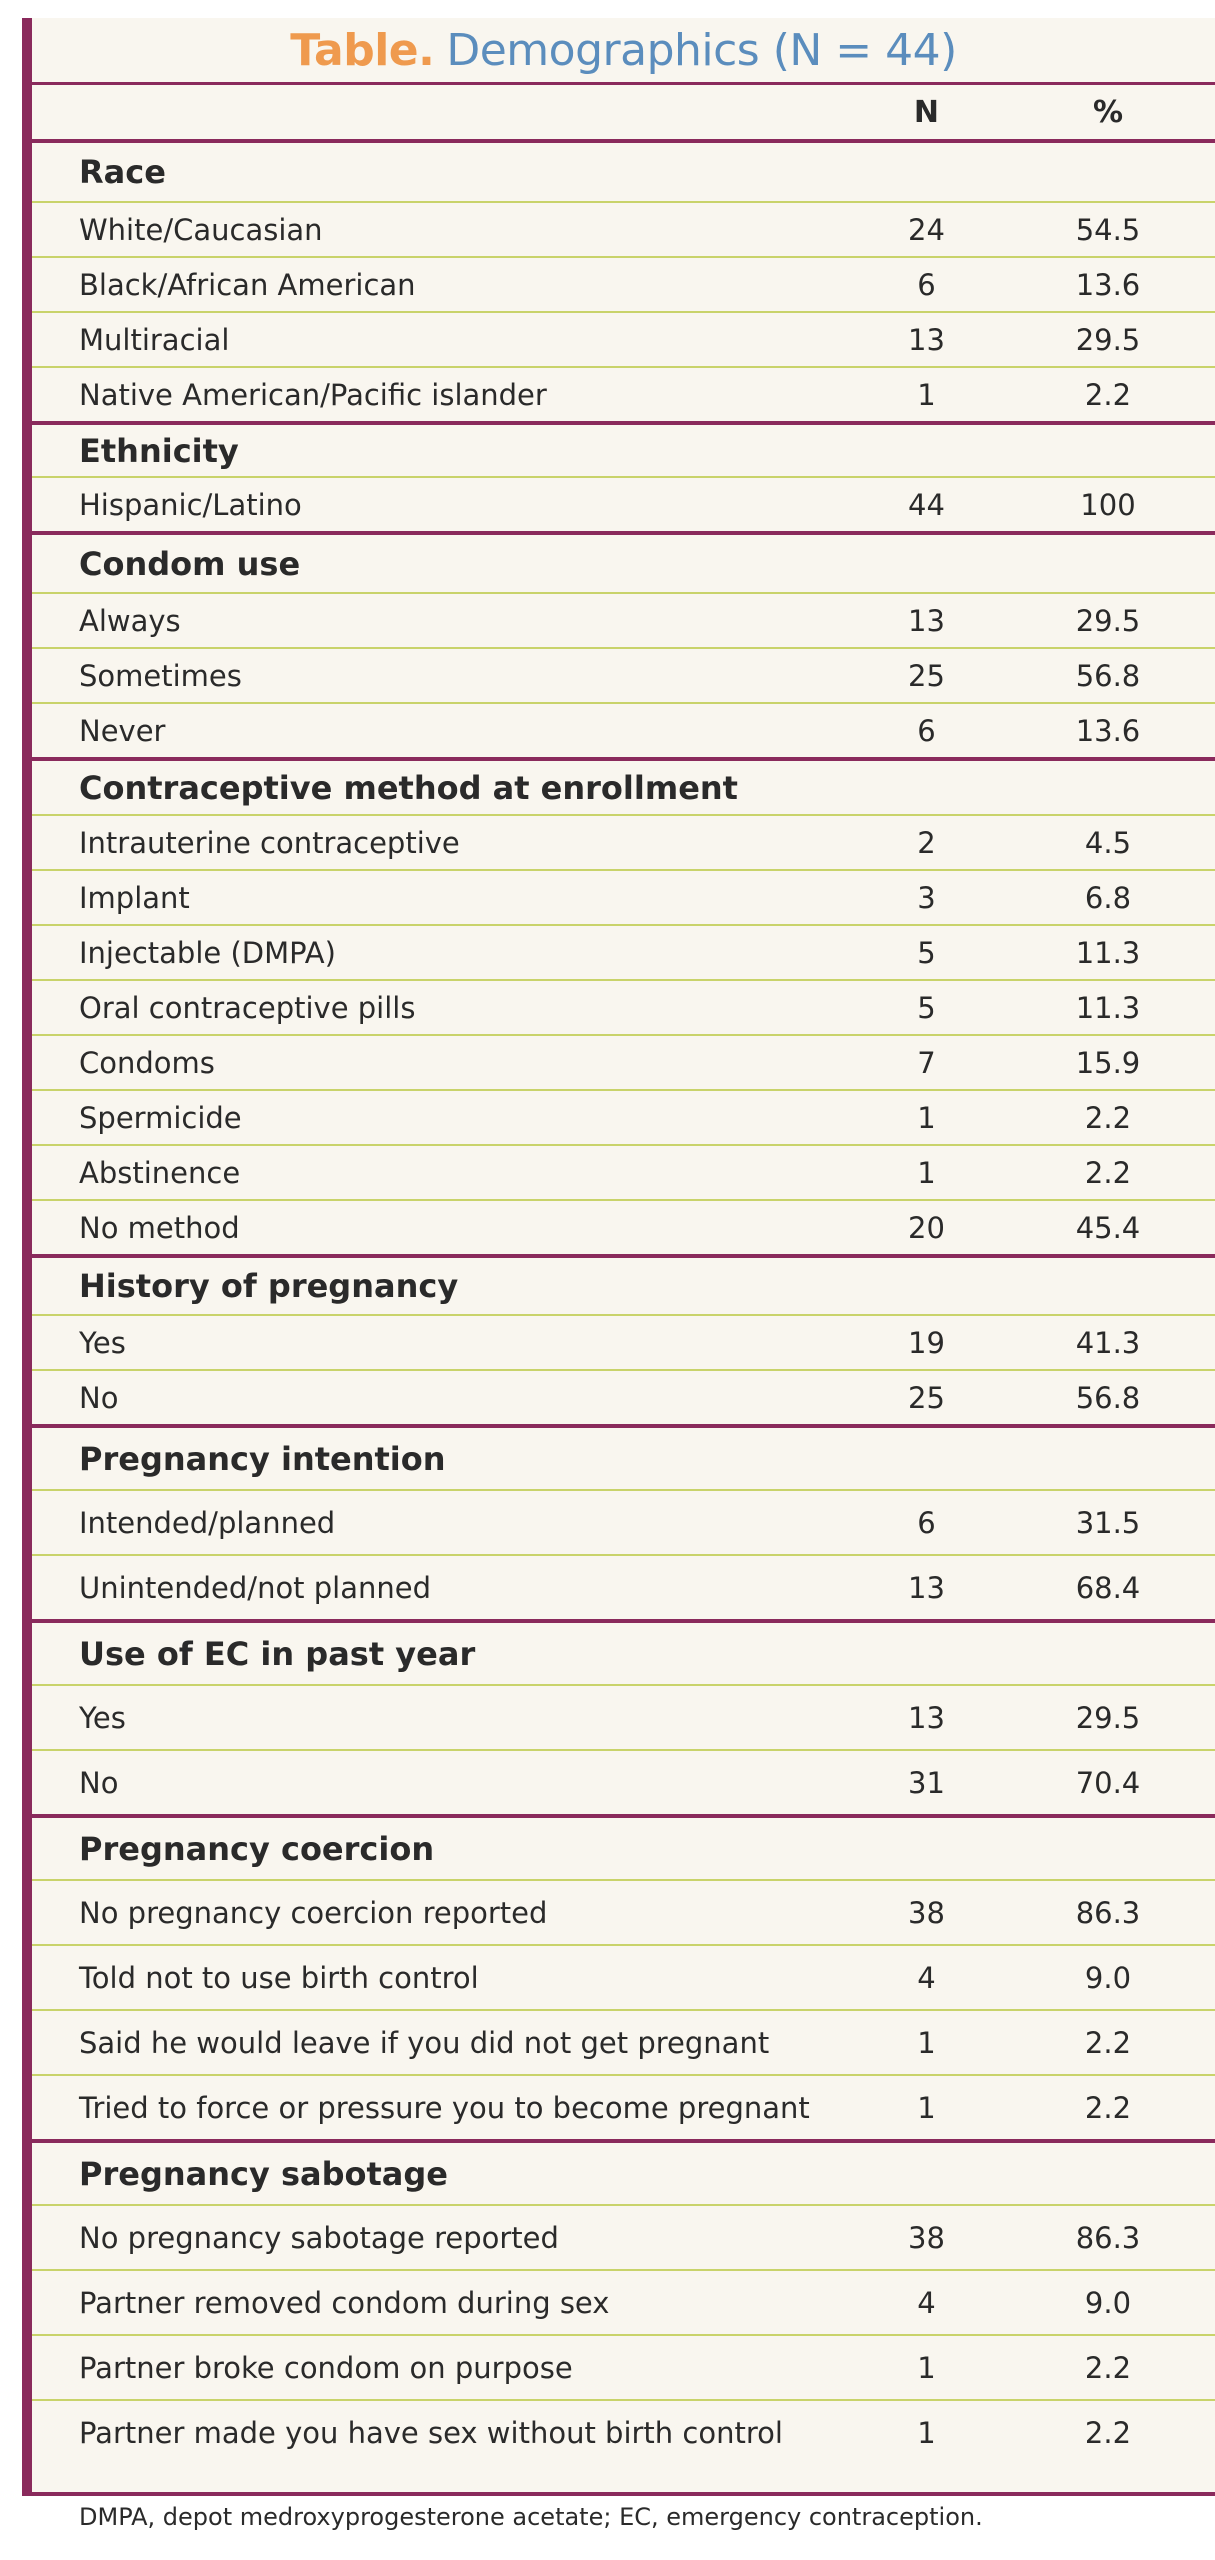  Describe the element at coordinates (623, 1651) in the screenshot. I see `section-heading-row: Use of EC in past year` at that location.